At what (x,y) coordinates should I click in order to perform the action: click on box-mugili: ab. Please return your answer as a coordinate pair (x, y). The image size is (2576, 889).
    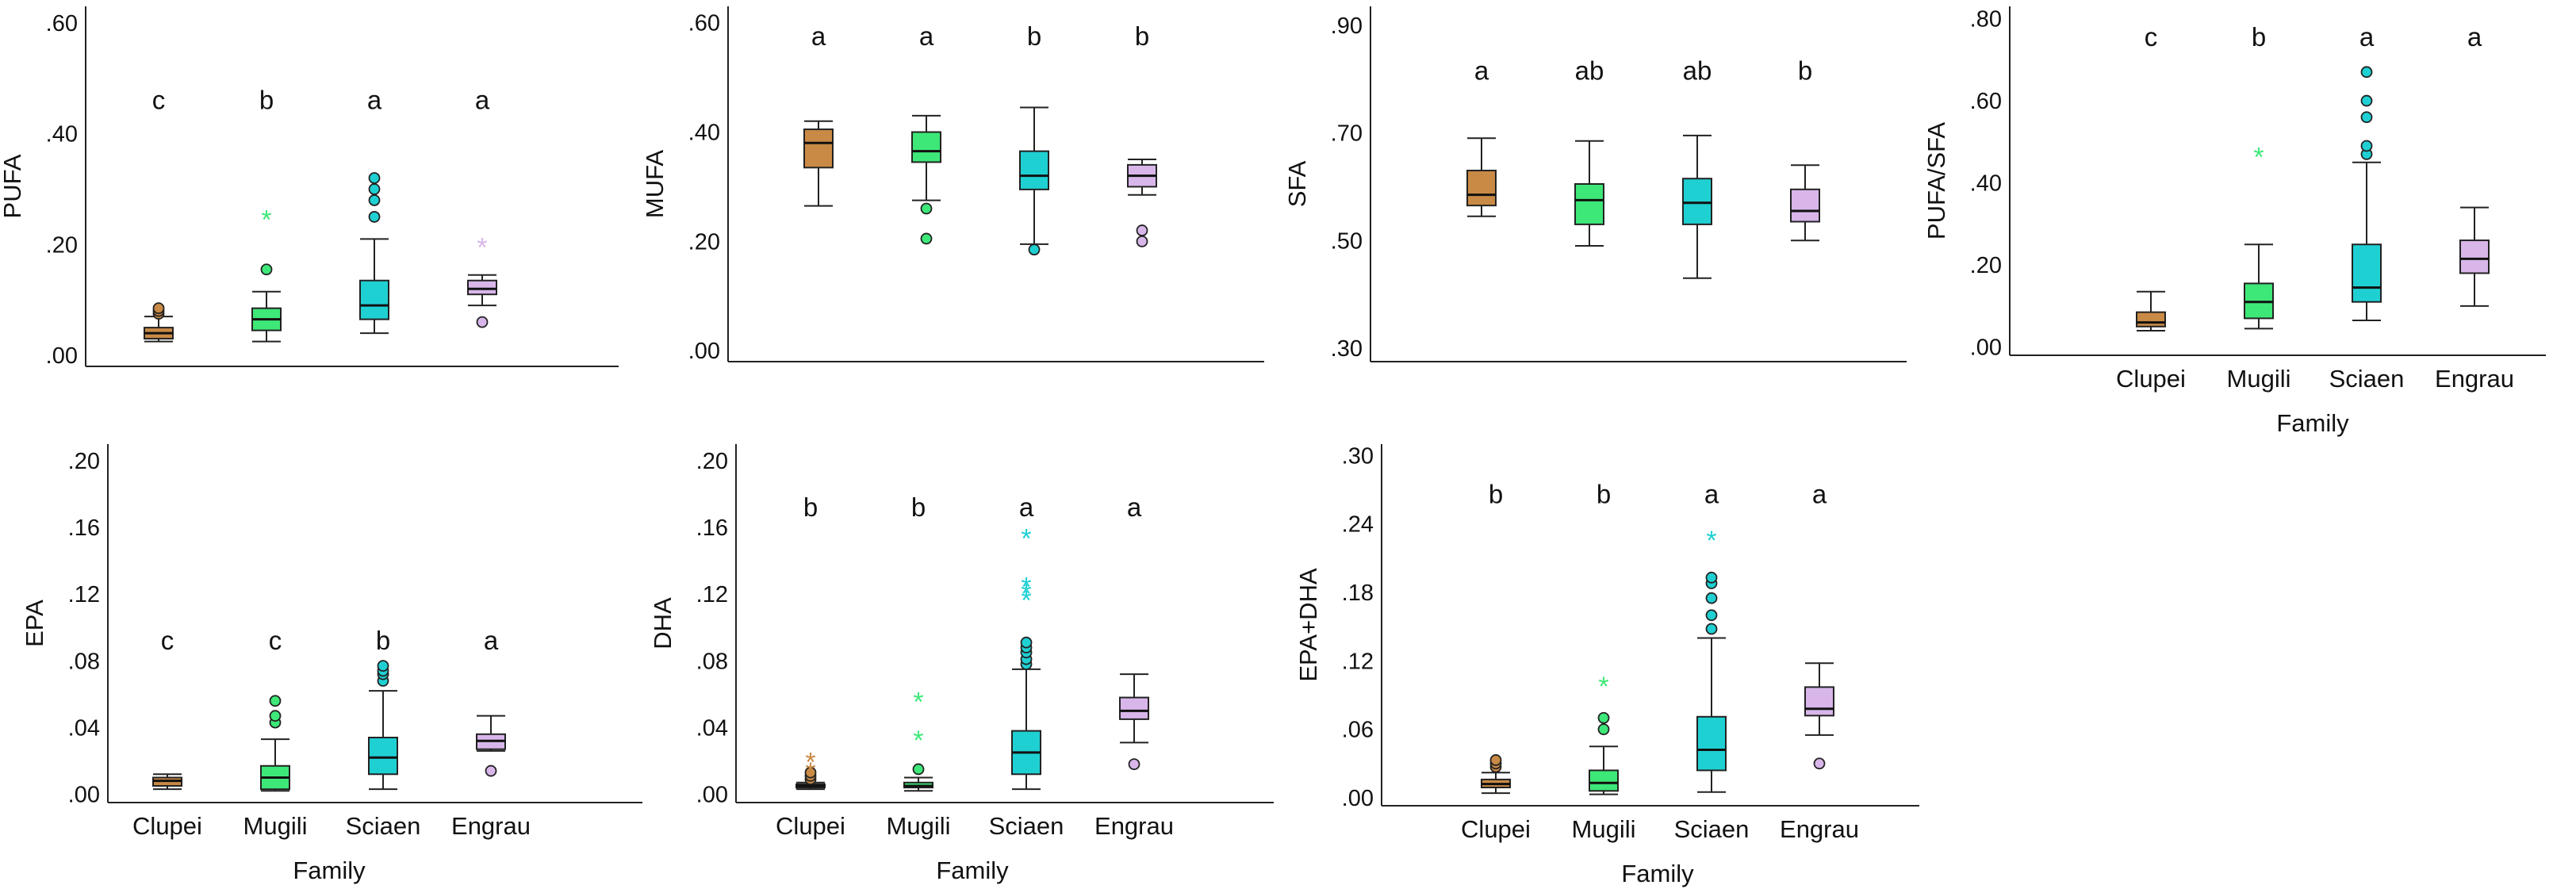
    Looking at the image, I should click on (1589, 151).